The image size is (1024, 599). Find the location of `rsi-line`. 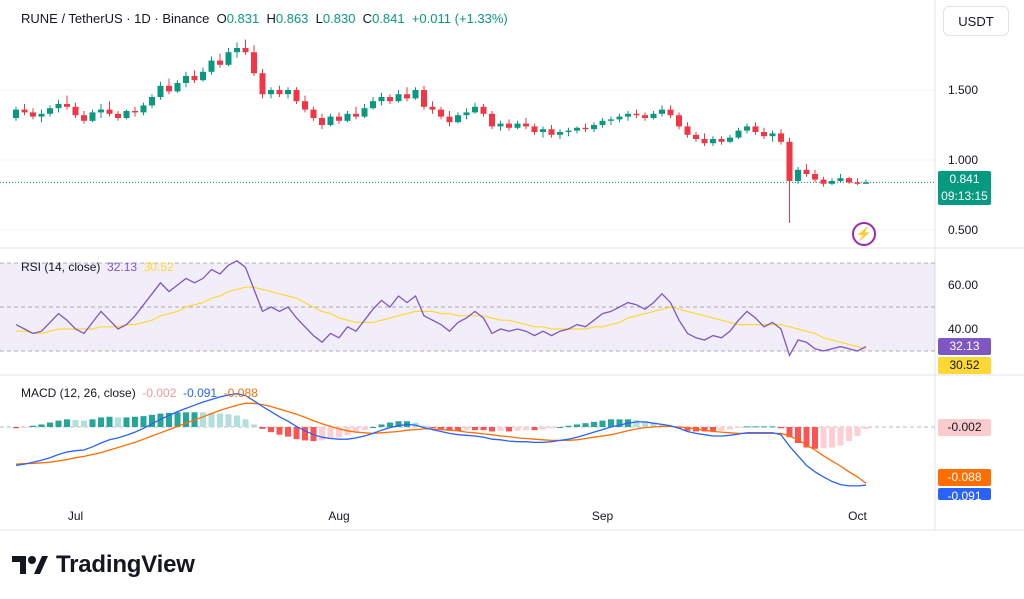

rsi-line is located at coordinates (441, 309).